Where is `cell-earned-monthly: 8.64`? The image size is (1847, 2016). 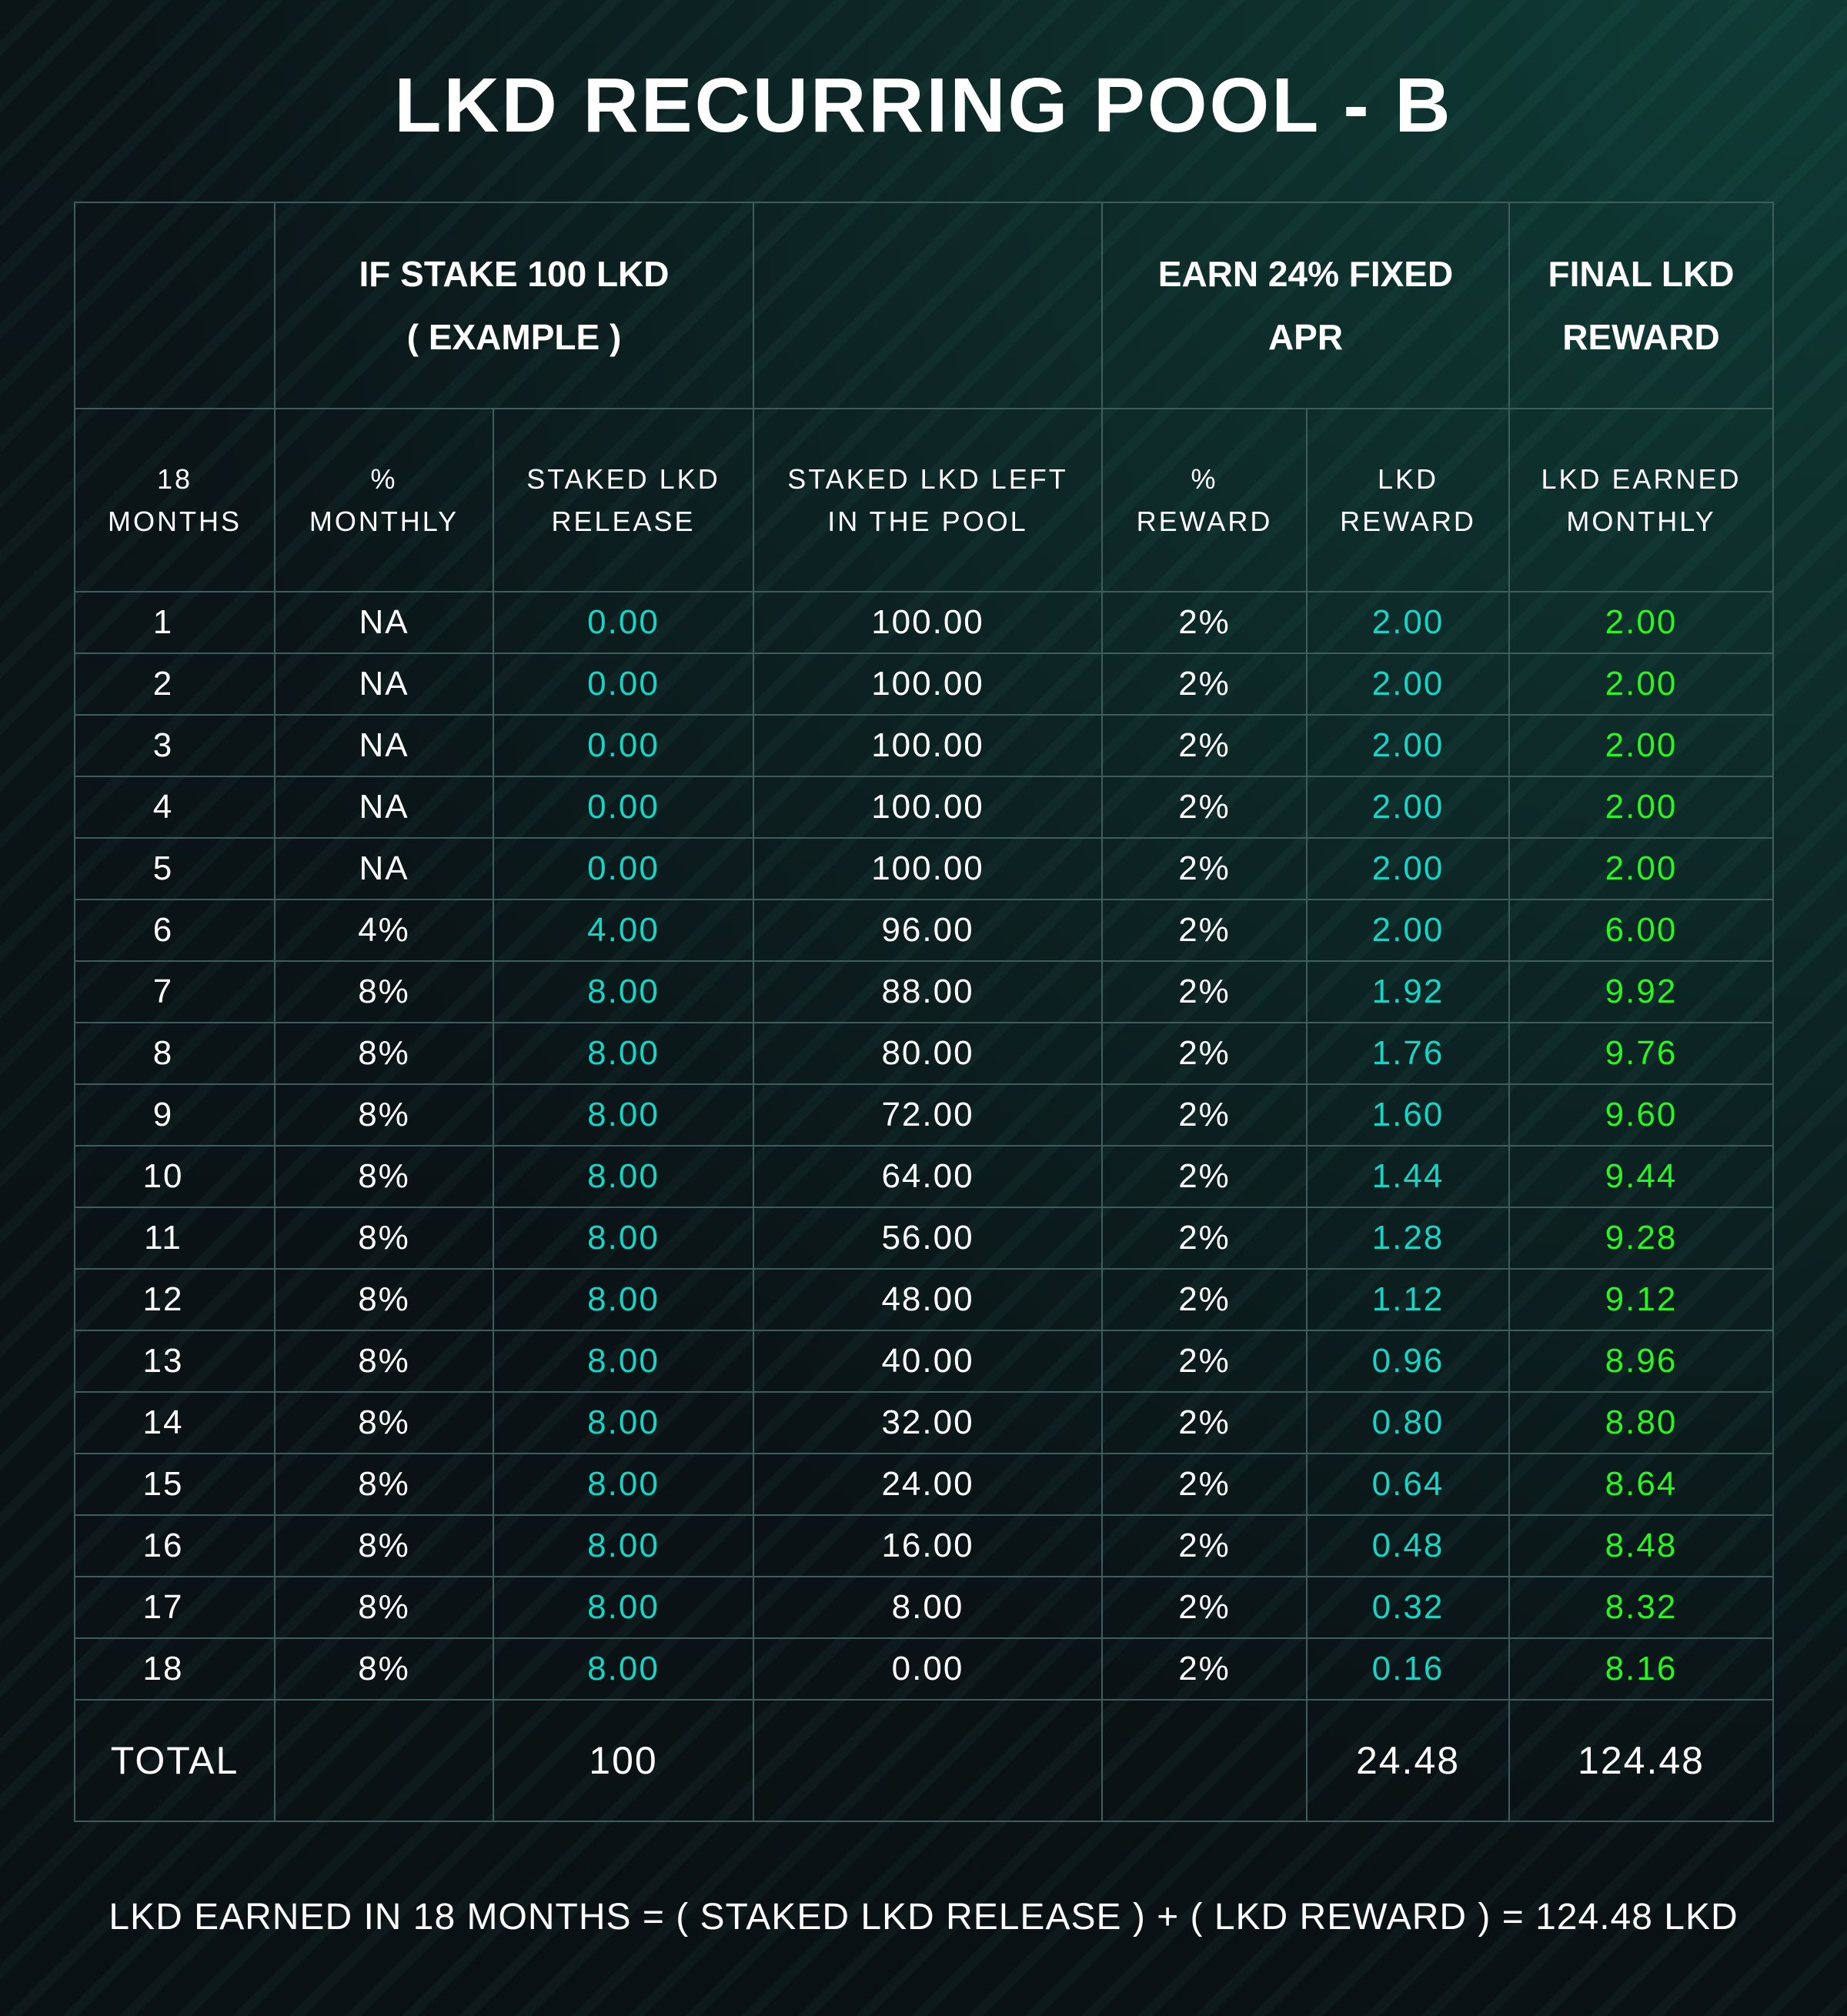
cell-earned-monthly: 8.64 is located at coordinates (1641, 1484).